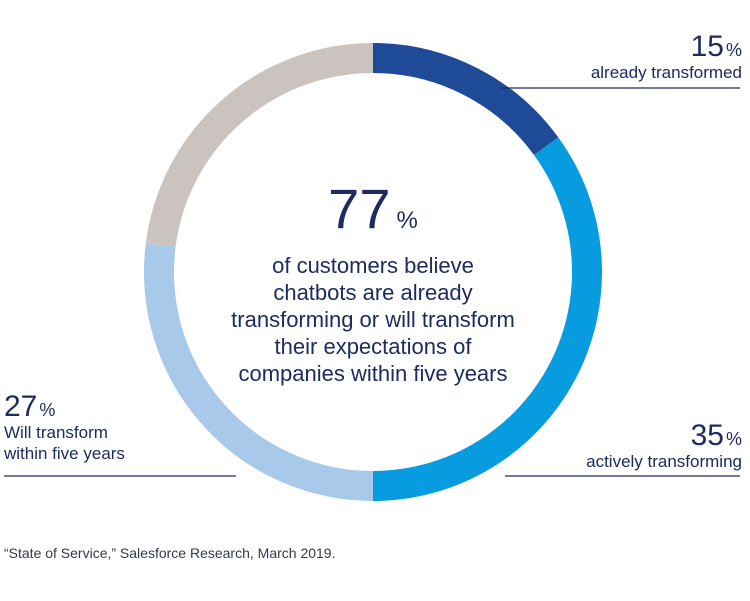 Image resolution: width=750 pixels, height=601 pixels. I want to click on actively-text: actively transforming, so click(664, 461).